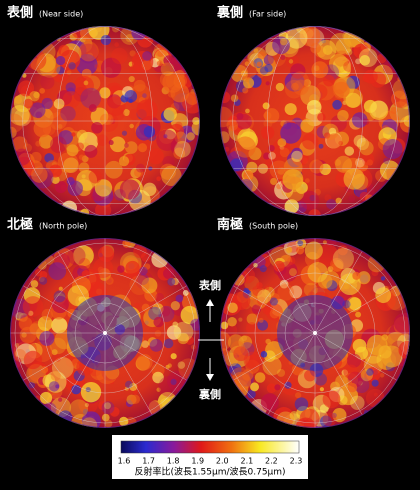 The width and height of the screenshot is (420, 490). I want to click on colorbar-tick-label: 2.1, so click(246, 461).